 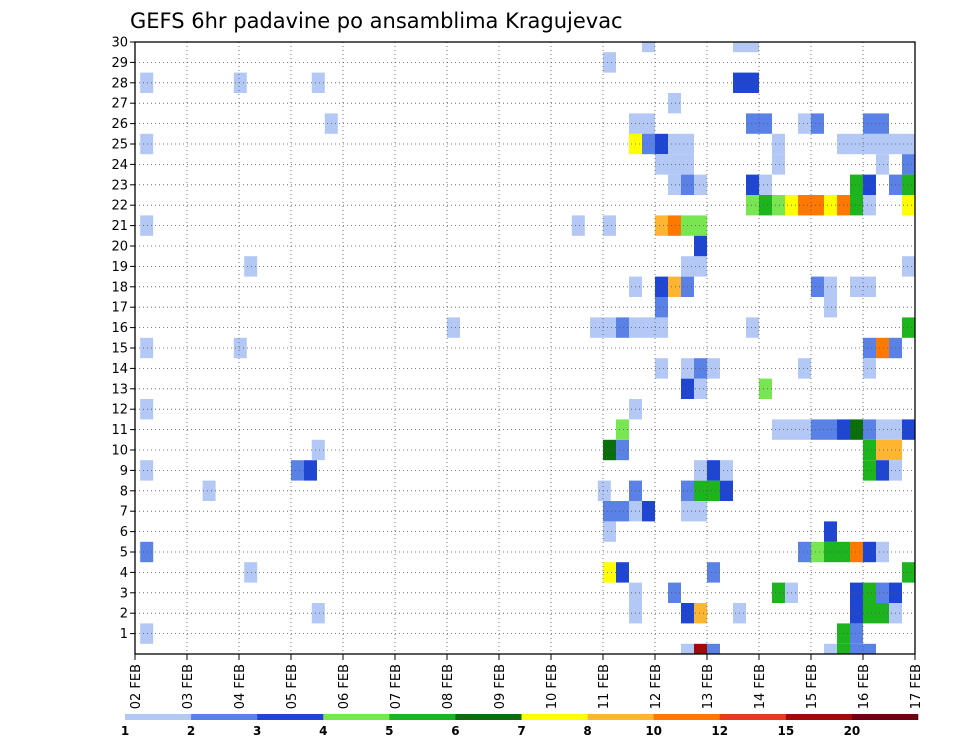 I want to click on x-tick-label: 16 FEB, so click(x=864, y=686).